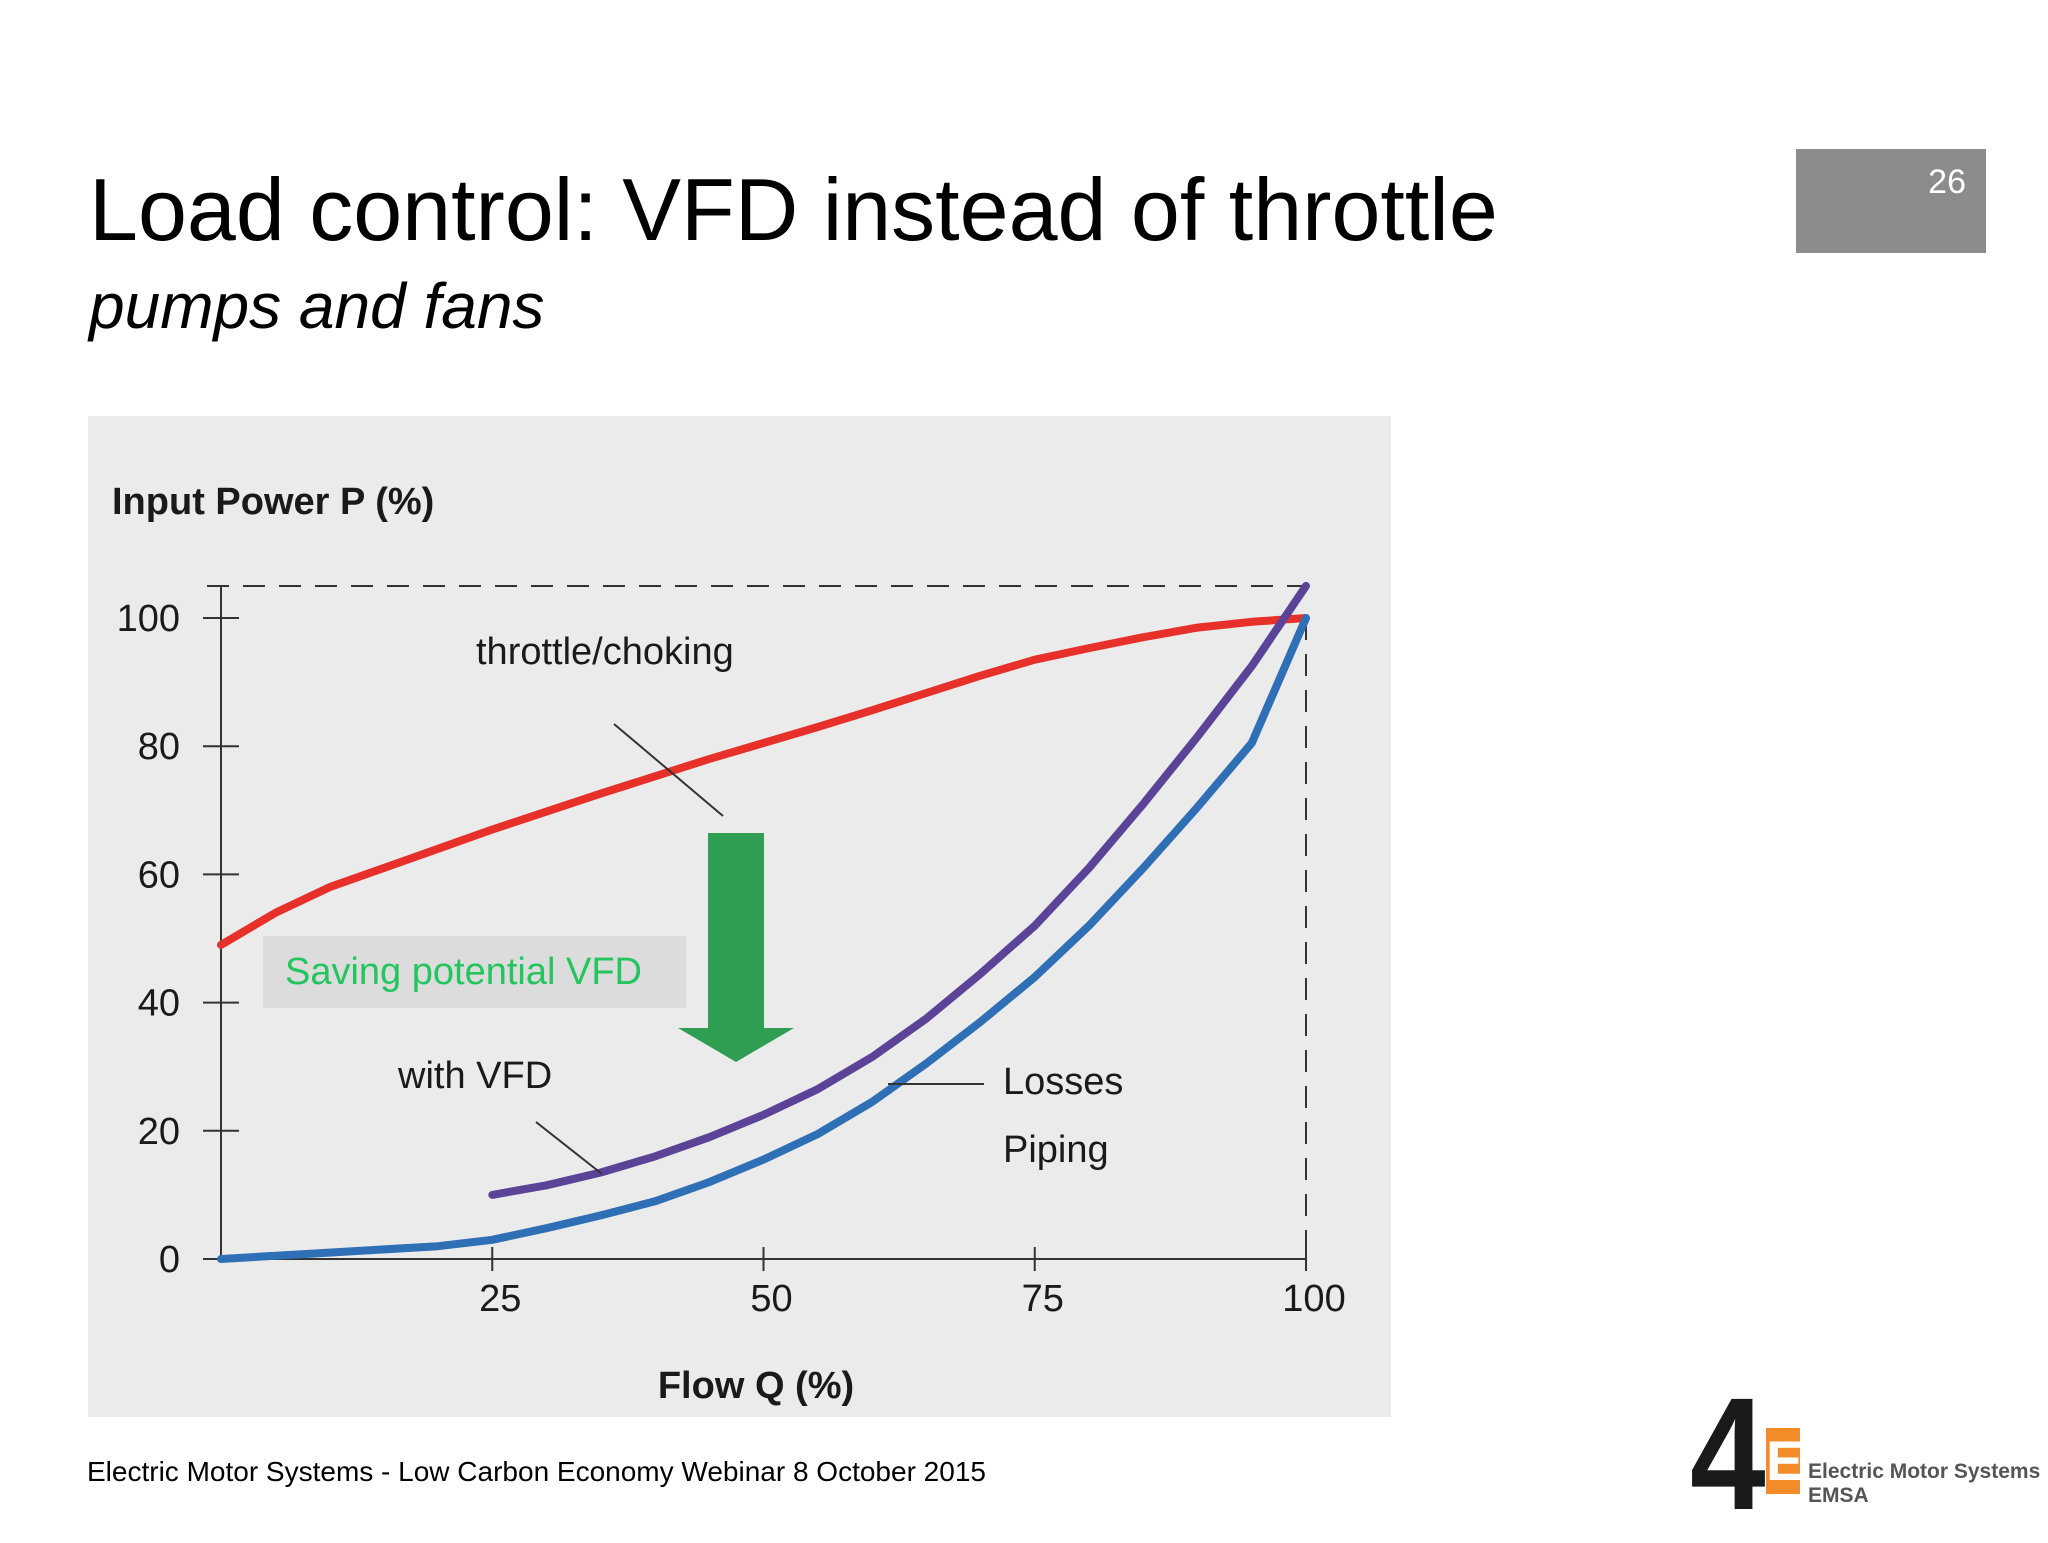 The width and height of the screenshot is (2048, 1543). What do you see at coordinates (756, 1386) in the screenshot?
I see `x-axis-label: Flow Q (%)` at bounding box center [756, 1386].